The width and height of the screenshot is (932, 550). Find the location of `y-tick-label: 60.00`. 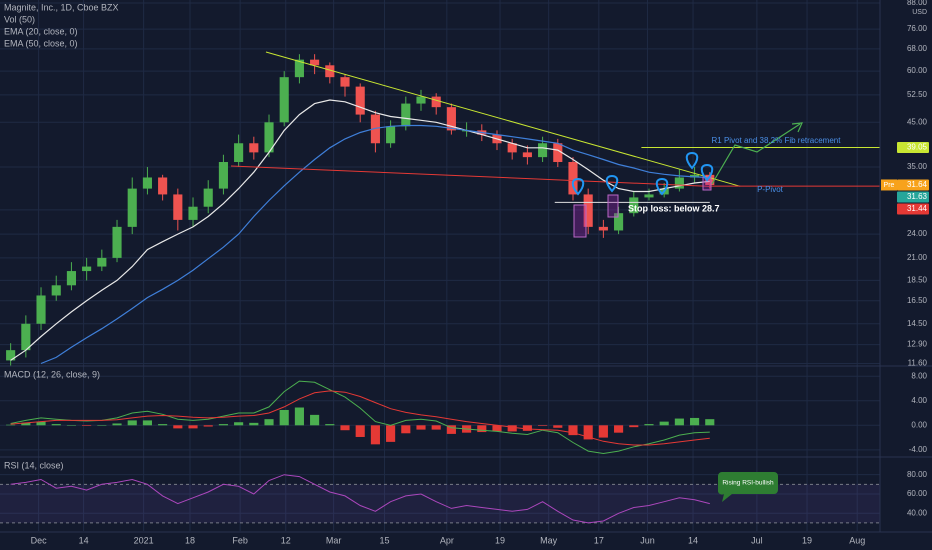

y-tick-label: 60.00 is located at coordinates (917, 493).